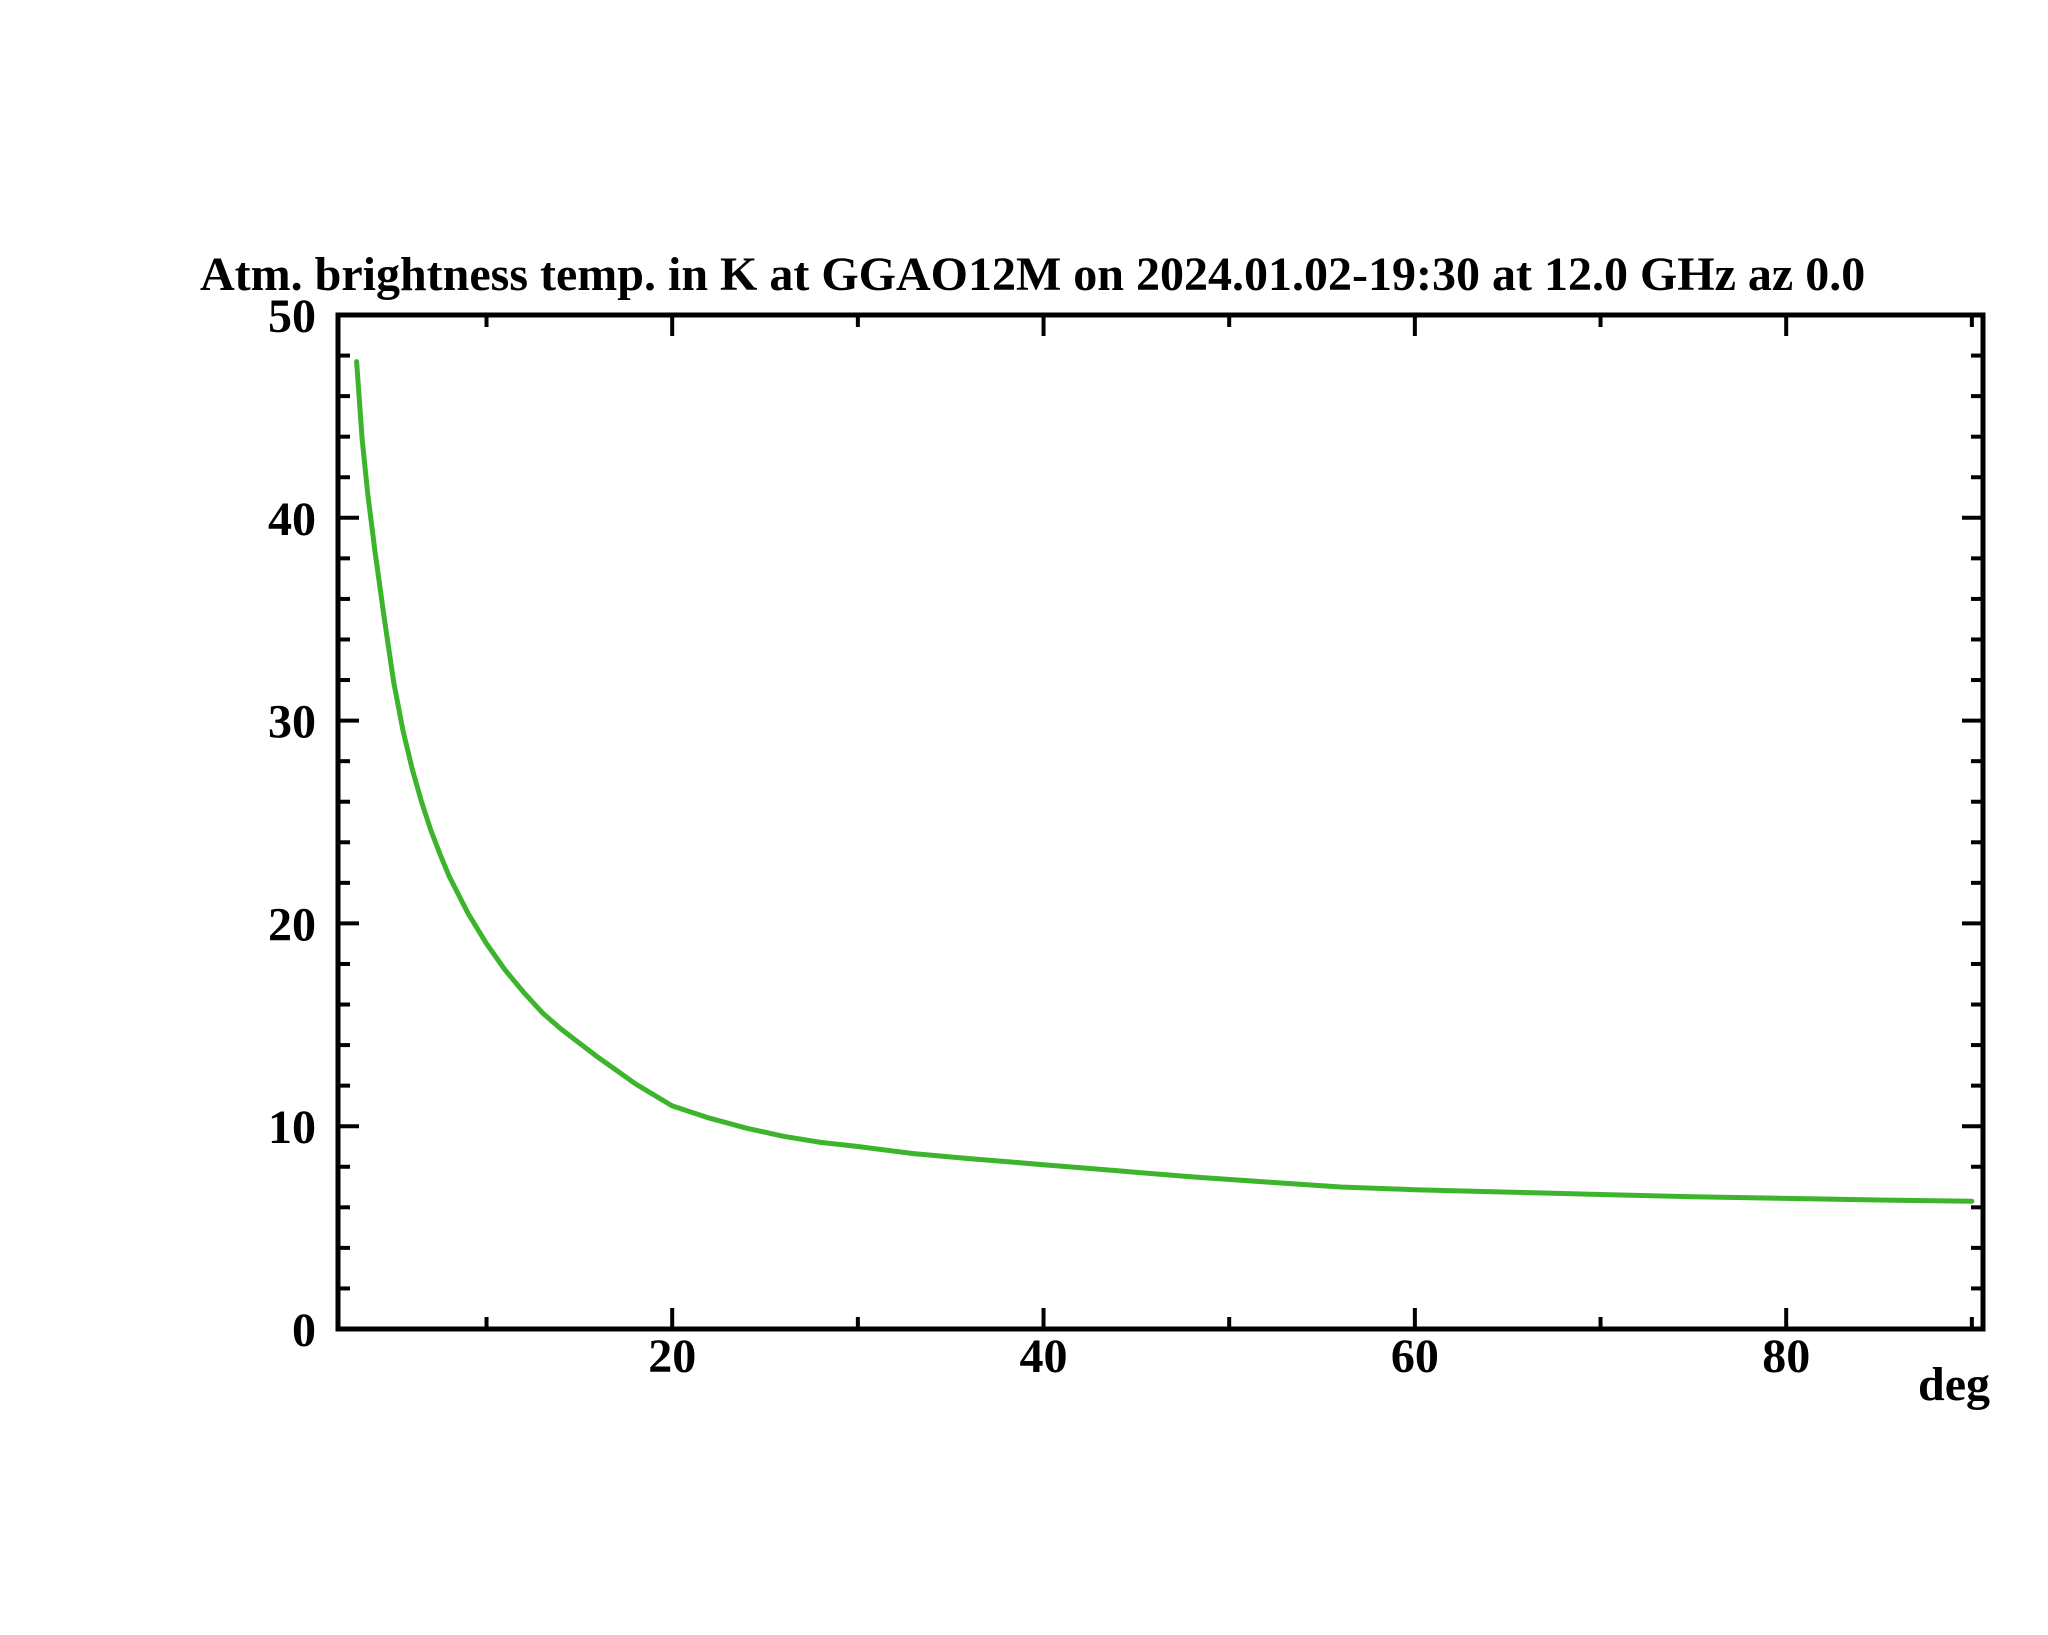  Describe the element at coordinates (672, 1356) in the screenshot. I see `x-tick-label: 20` at that location.